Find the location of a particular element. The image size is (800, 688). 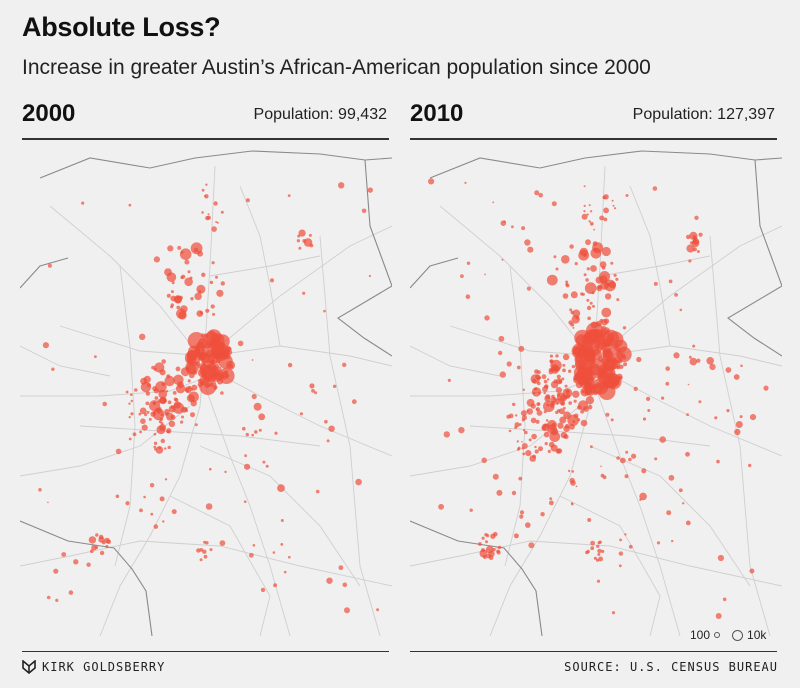

panel-year: 2010 is located at coordinates (437, 113).